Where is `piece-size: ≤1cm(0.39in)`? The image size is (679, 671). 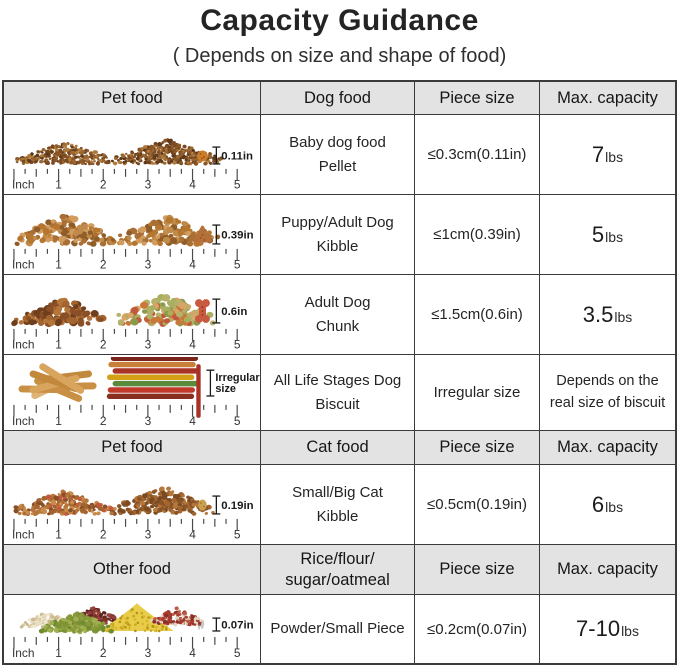
piece-size: ≤1cm(0.39in) is located at coordinates (477, 234).